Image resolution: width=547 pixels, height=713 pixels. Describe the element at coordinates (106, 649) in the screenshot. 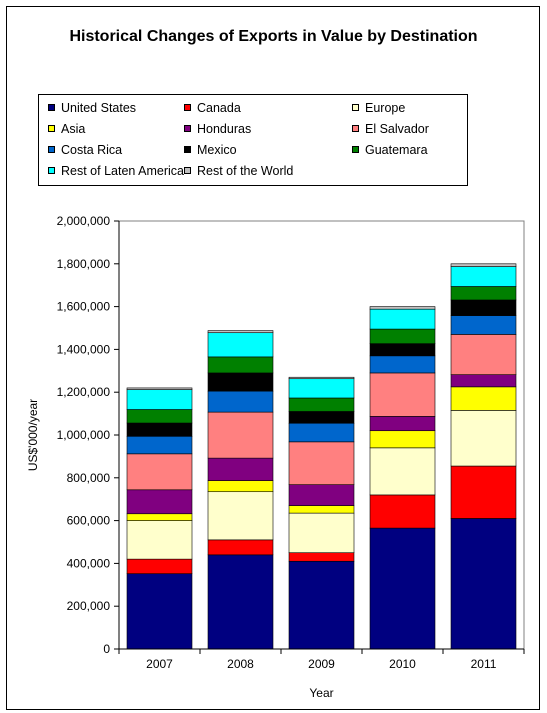

I see `y-tick-label: 0` at that location.